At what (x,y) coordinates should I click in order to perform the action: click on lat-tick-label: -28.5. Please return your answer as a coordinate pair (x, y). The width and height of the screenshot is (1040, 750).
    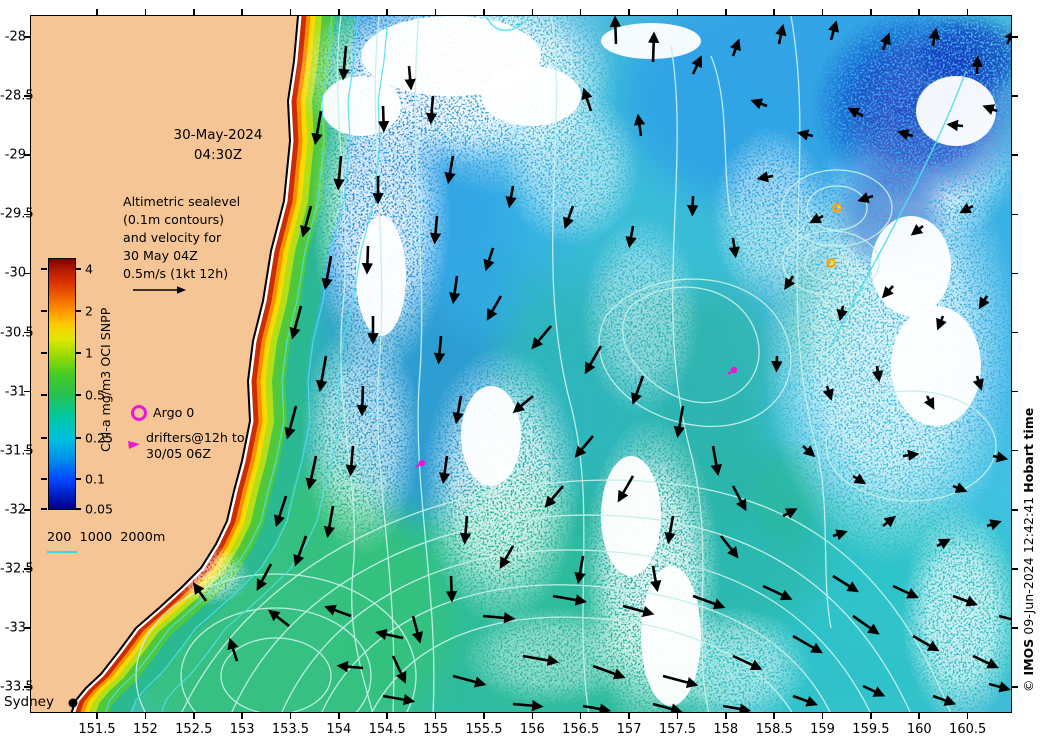
    Looking at the image, I should click on (17, 96).